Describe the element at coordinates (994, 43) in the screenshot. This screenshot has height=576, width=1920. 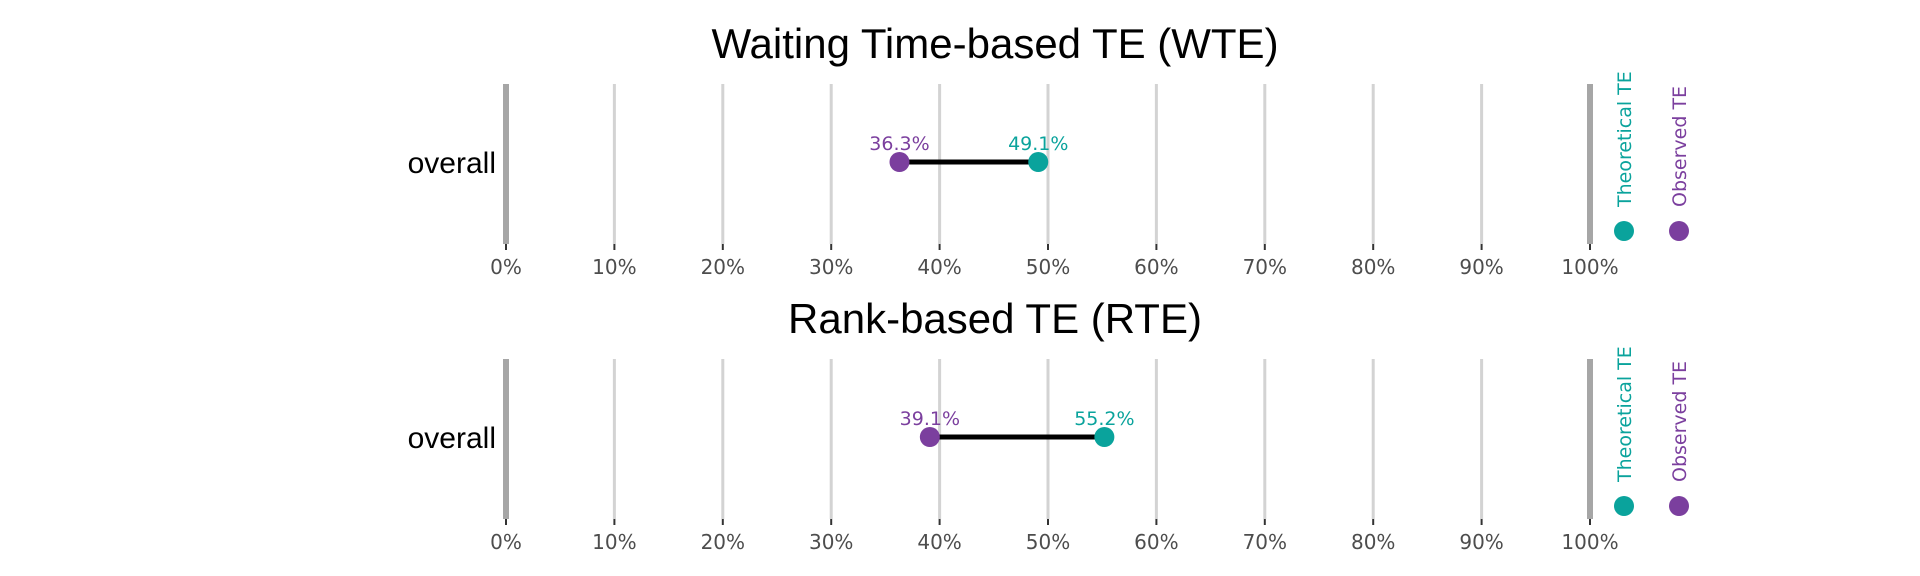
I see `chart-title: Waiting Time-based TE (WTE)` at that location.